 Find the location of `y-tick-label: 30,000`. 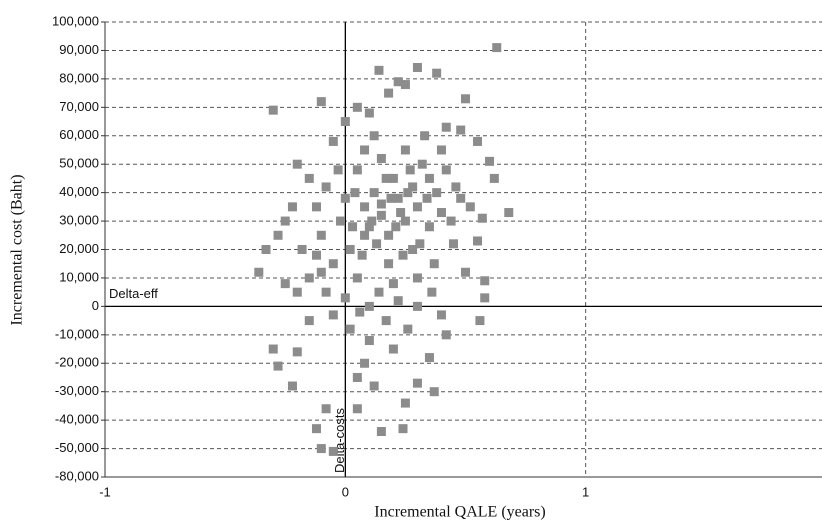

y-tick-label: 30,000 is located at coordinates (79, 220).